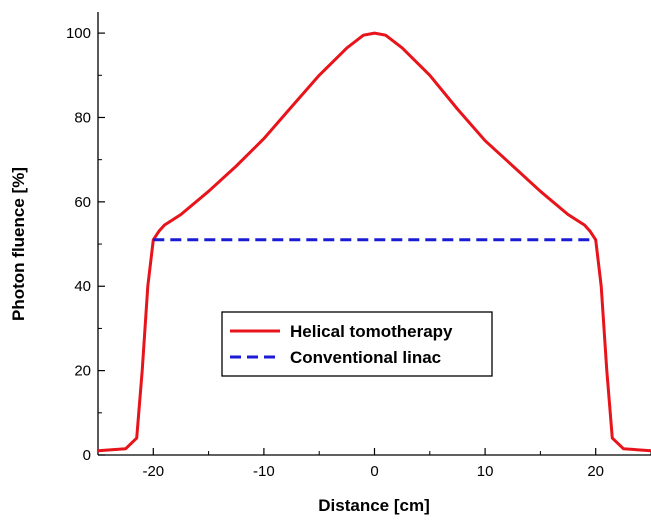 This screenshot has width=651, height=520. What do you see at coordinates (371, 331) in the screenshot?
I see `legend-label-0: Helical tomotherapy` at bounding box center [371, 331].